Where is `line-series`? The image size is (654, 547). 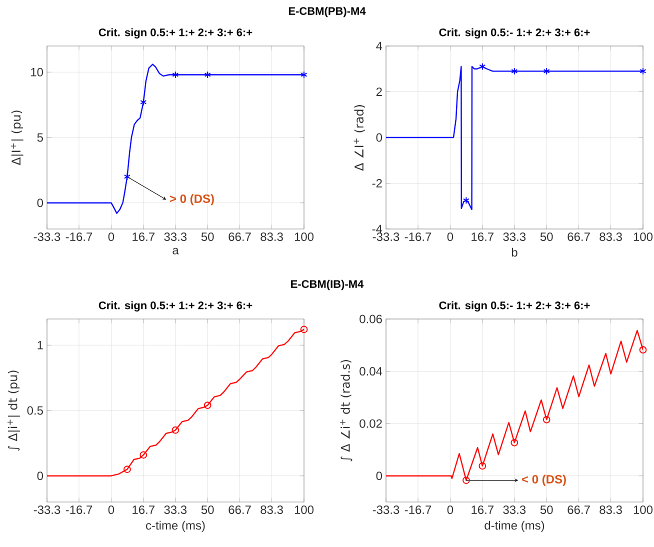
line-series is located at coordinates (175, 402).